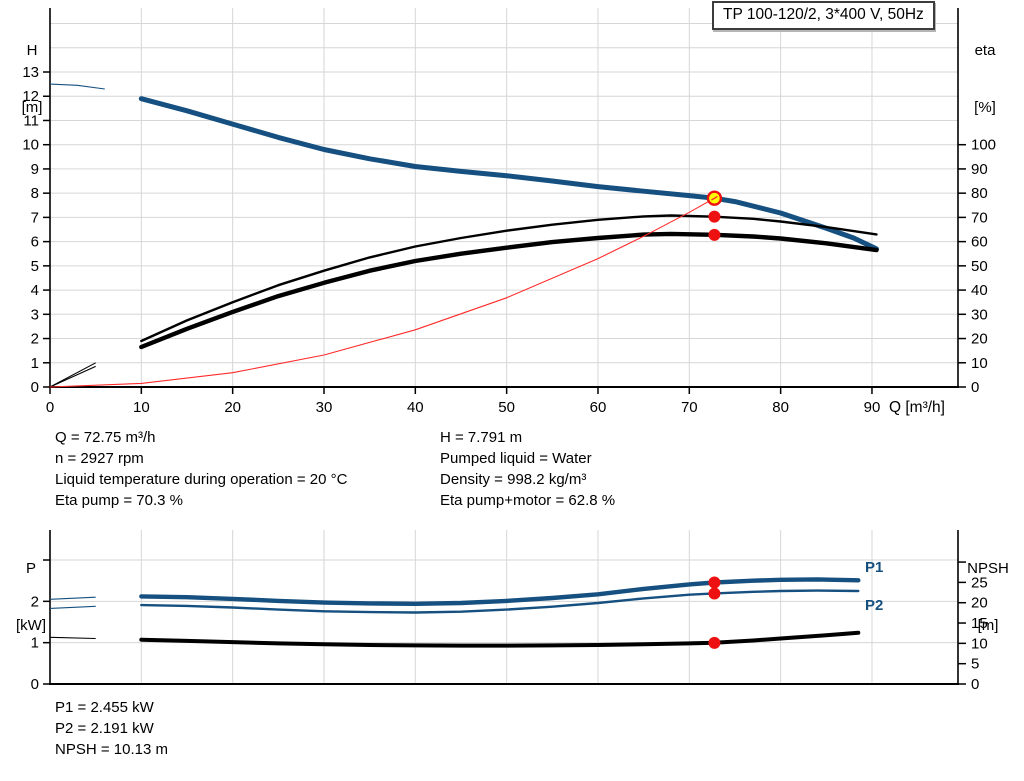 The height and width of the screenshot is (781, 1024). I want to click on y-right-tick-label: 5, so click(975, 664).